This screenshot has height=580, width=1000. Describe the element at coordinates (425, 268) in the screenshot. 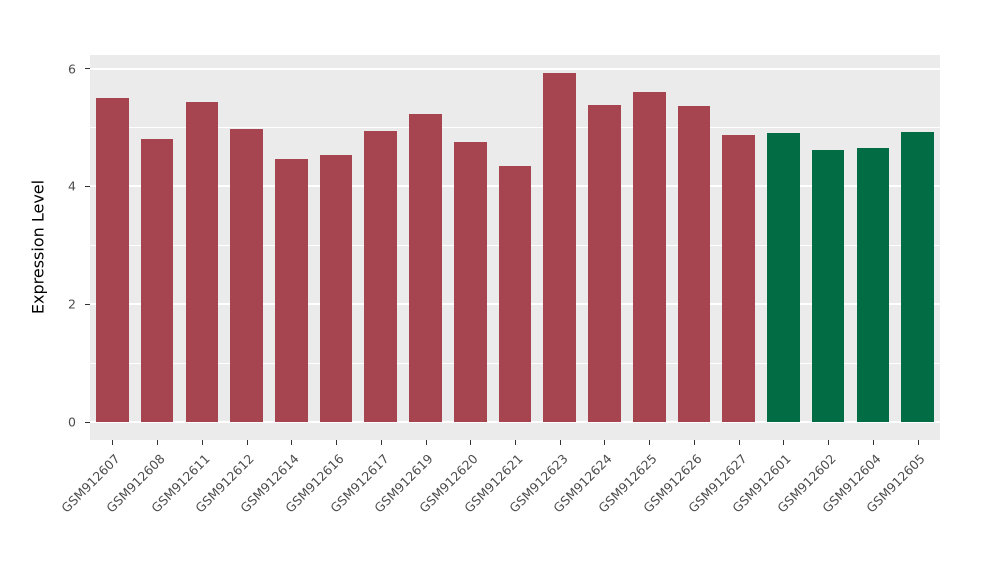

I see `bar-GSM912619` at that location.